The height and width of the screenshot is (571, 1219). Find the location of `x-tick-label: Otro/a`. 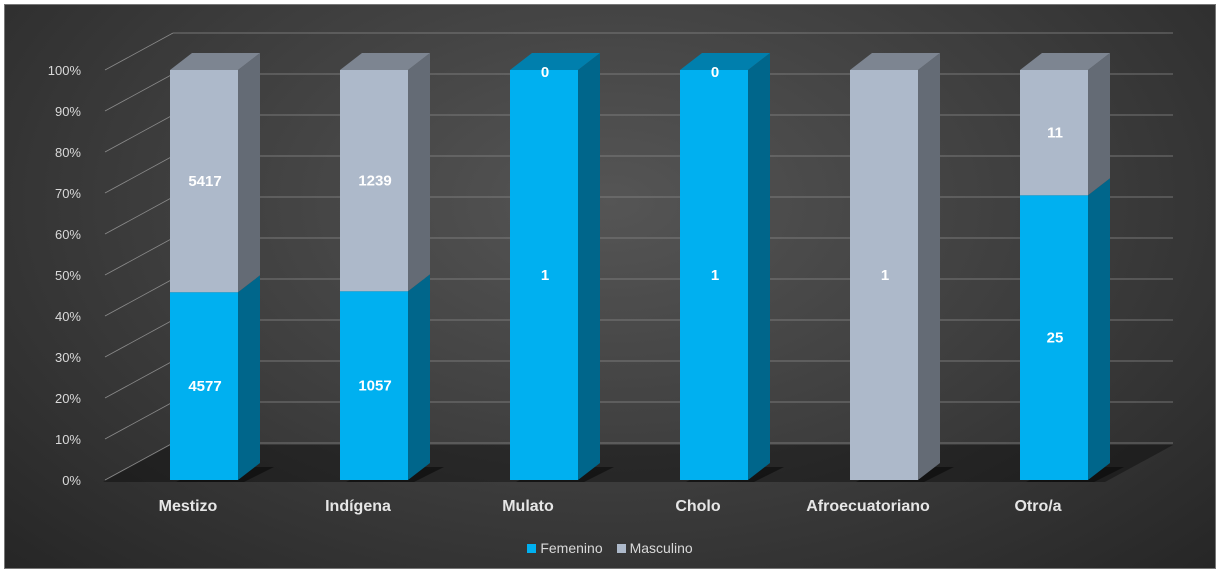

x-tick-label: Otro/a is located at coordinates (1037, 506).